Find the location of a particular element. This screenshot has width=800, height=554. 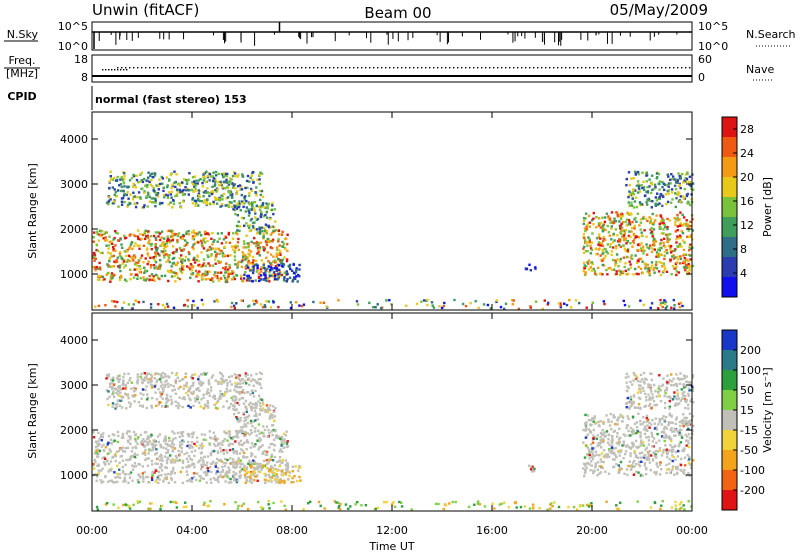

date-title: 05/May/2009 is located at coordinates (659, 10).